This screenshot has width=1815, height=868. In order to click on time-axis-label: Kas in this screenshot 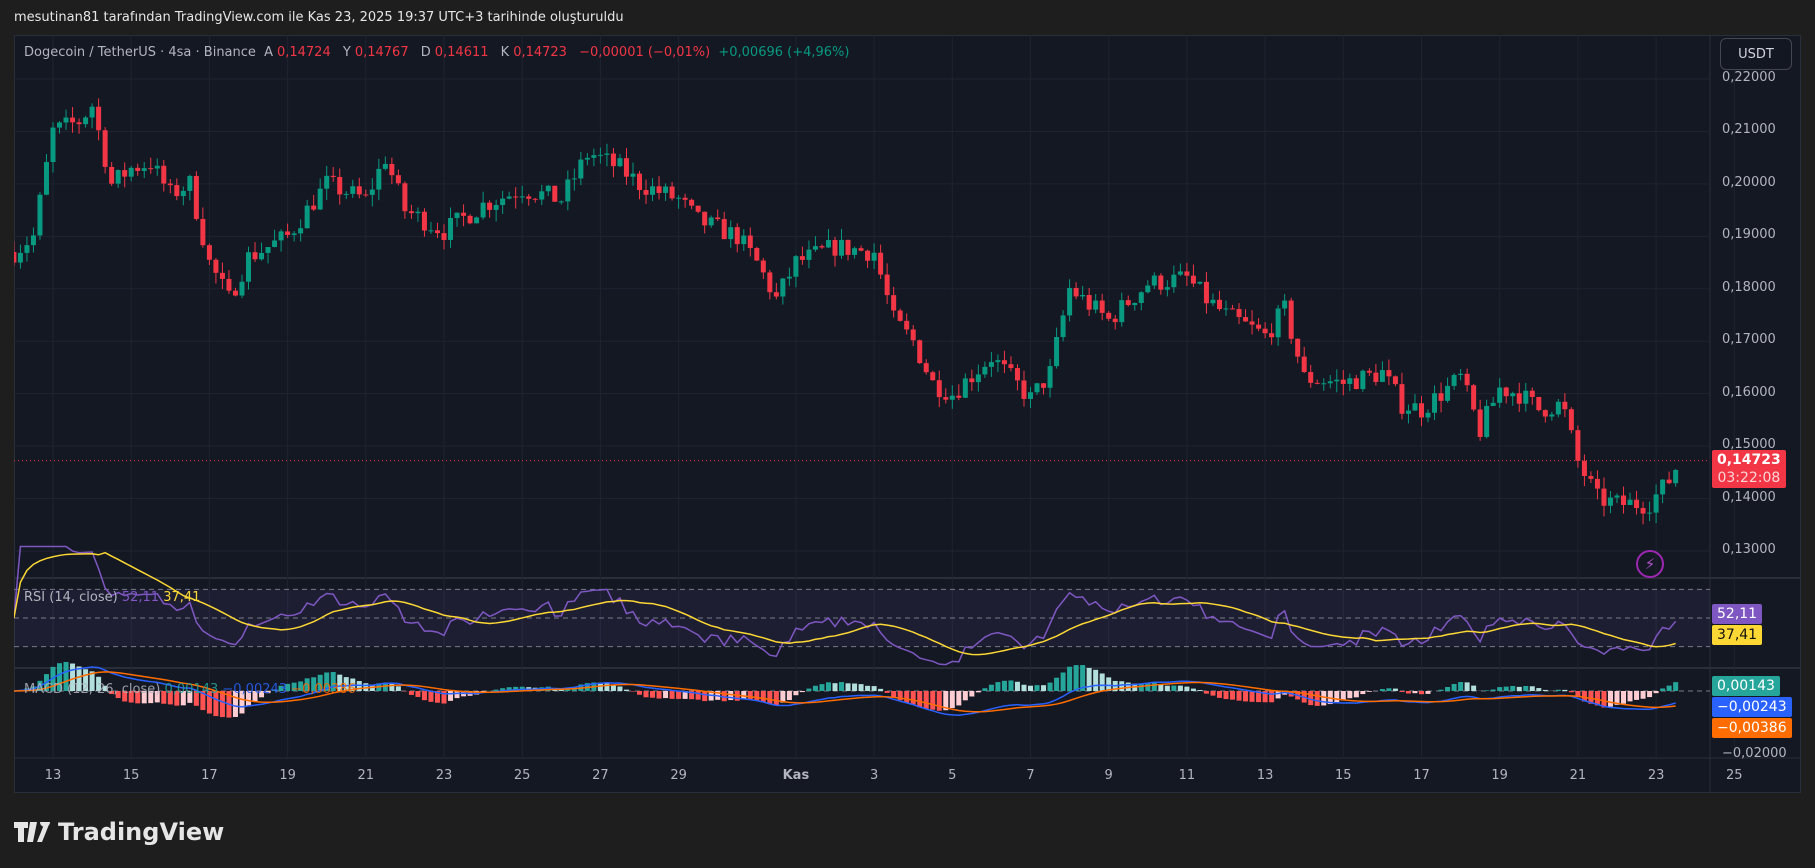, I will do `click(796, 775)`.